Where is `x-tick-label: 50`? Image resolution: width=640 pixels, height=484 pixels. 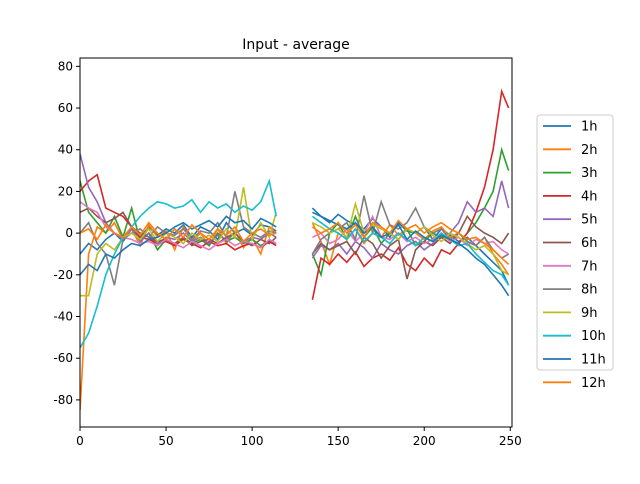 x-tick-label: 50 is located at coordinates (165, 441).